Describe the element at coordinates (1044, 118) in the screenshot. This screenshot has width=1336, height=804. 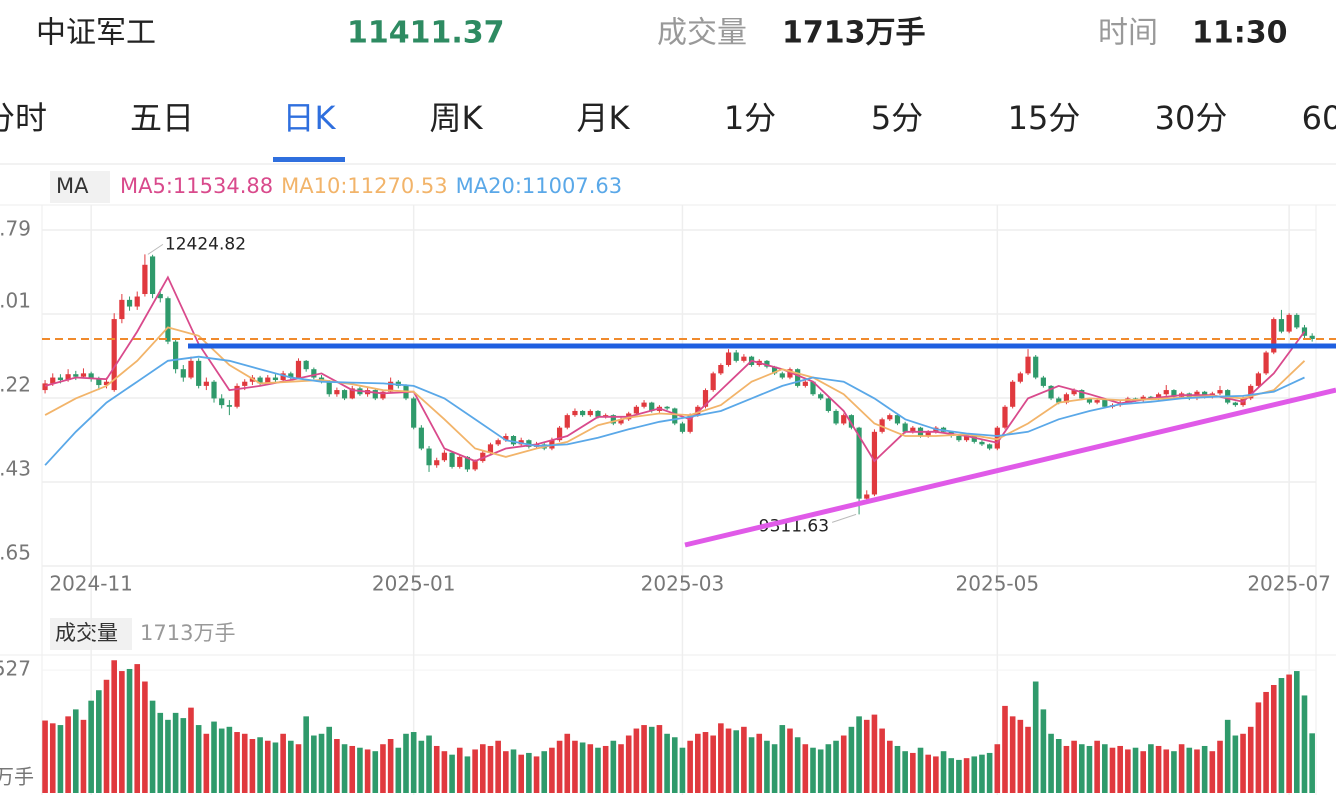
I see `tab: 15分` at that location.